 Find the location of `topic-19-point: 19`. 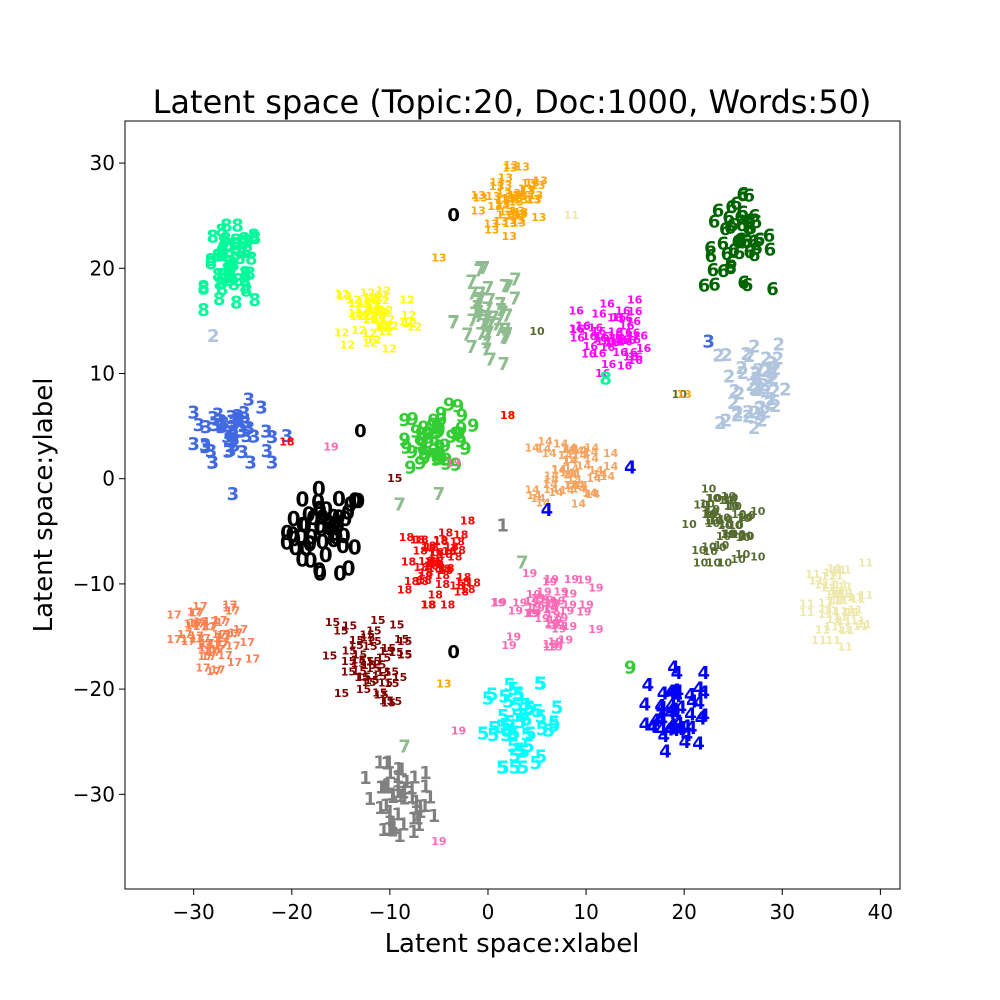

topic-19-point: 19 is located at coordinates (330, 447).